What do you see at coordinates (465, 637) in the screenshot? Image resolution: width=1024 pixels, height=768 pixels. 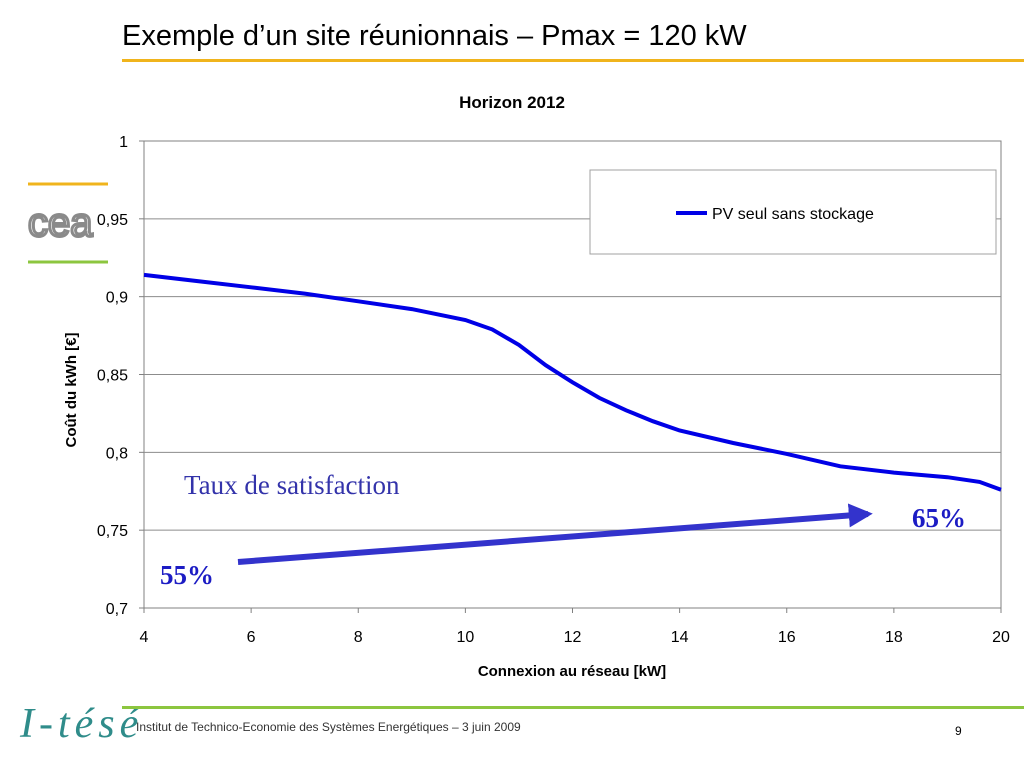 I see `x-tick-label: 10` at bounding box center [465, 637].